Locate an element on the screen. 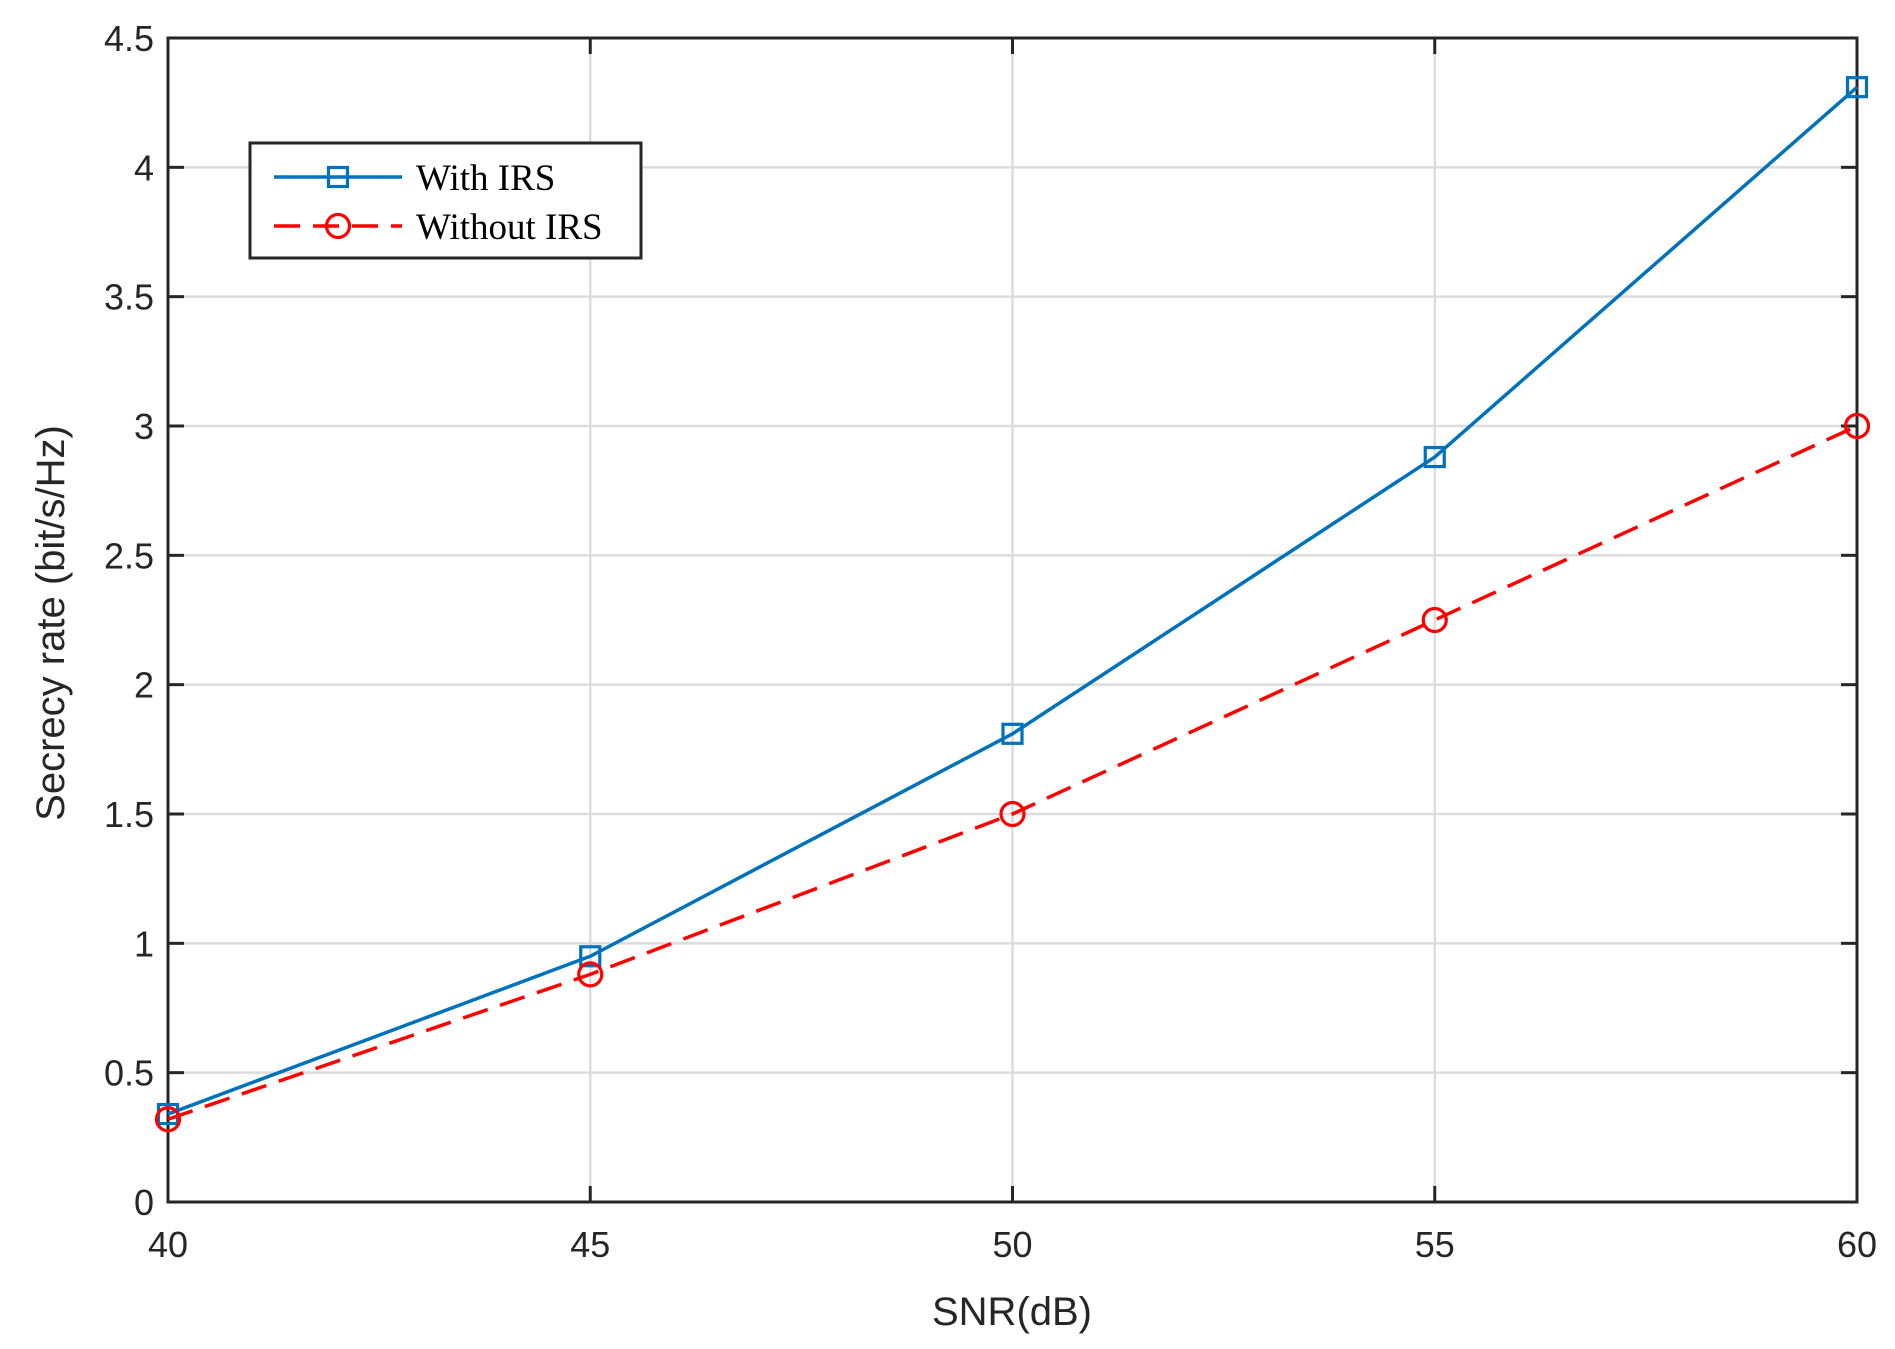 The image size is (1895, 1349). legend-marker-with-irs is located at coordinates (338, 177).